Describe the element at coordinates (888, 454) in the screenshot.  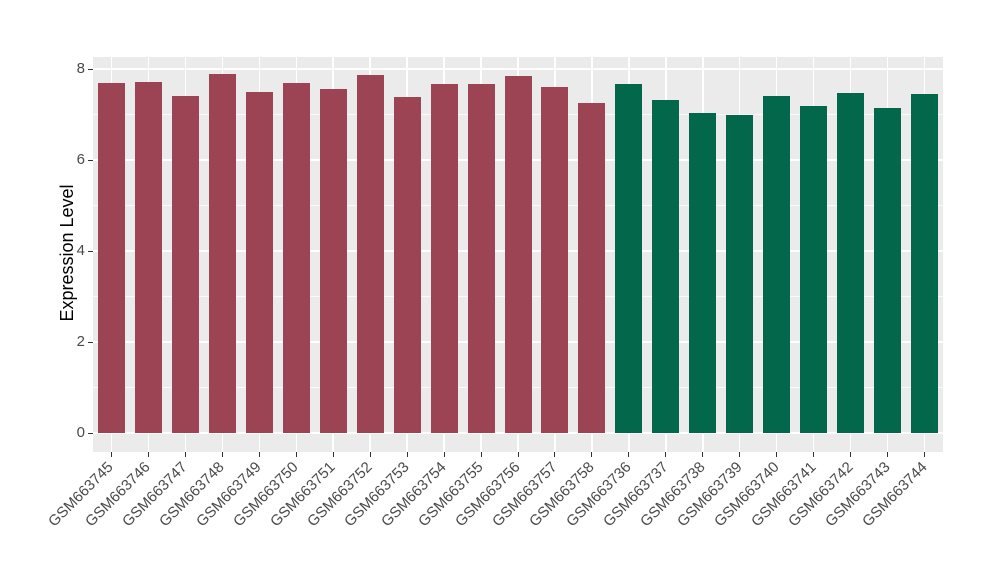
I see `x-tick-GSM663743` at that location.